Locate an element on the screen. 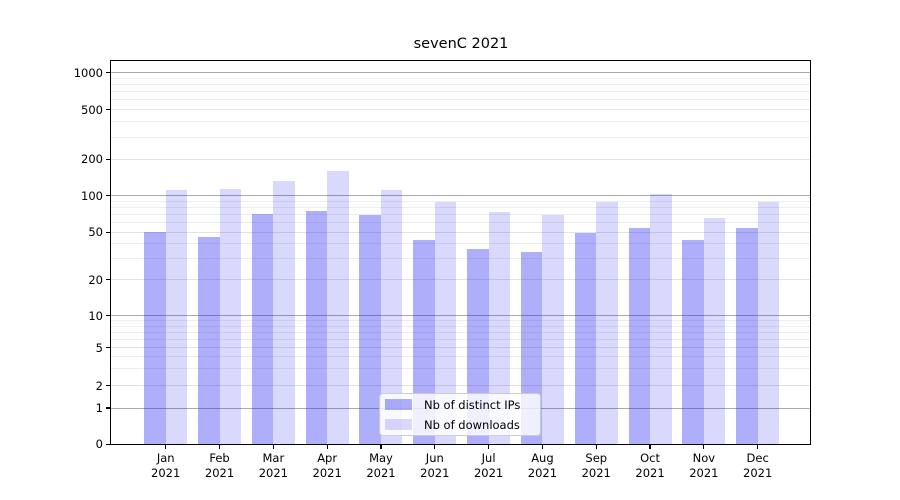 The width and height of the screenshot is (900, 500). x-tick-label: Nov 2021 is located at coordinates (704, 466).